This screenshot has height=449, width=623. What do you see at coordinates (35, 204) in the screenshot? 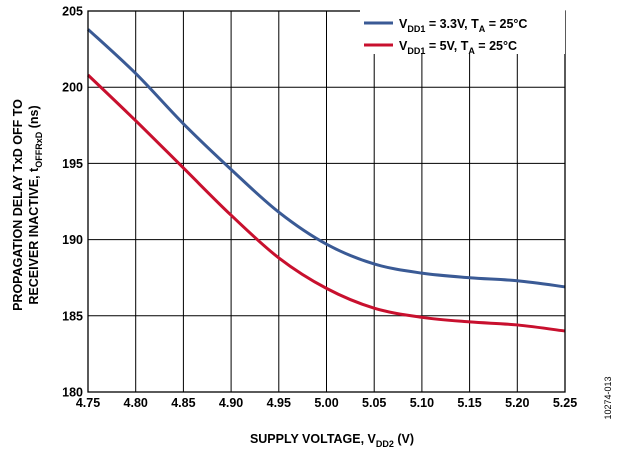
I see `y-axis-title-line-2: RECEIVER INACTIVE, tOFFRxD (ns)` at bounding box center [35, 204].